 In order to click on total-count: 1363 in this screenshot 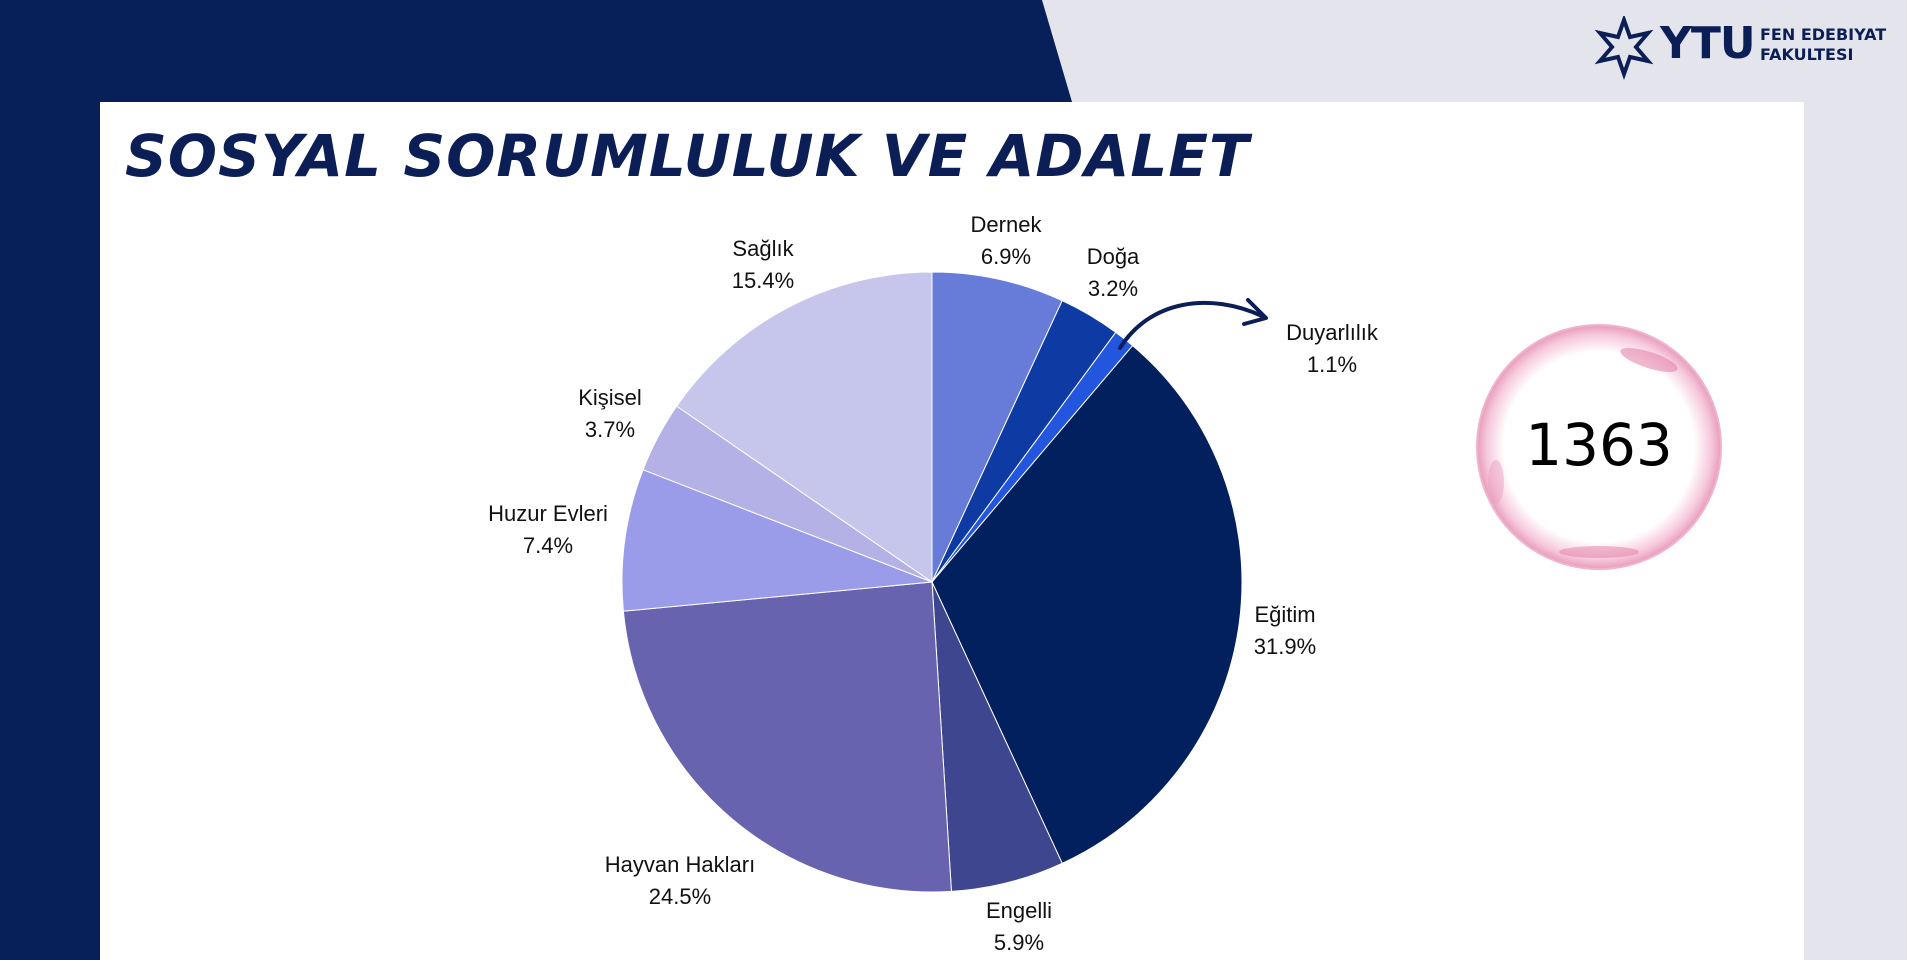, I will do `click(1599, 445)`.